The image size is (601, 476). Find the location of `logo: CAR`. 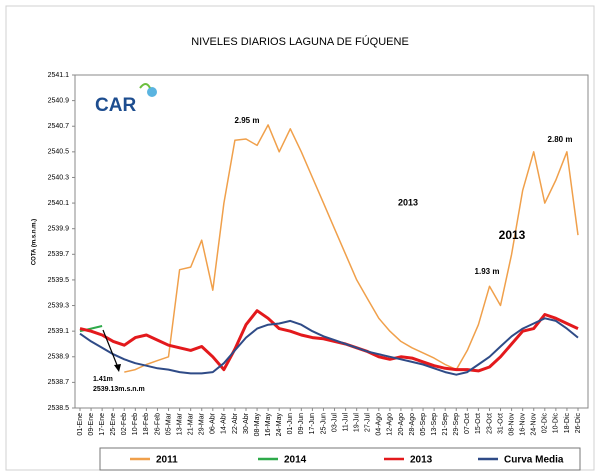

logo: CAR is located at coordinates (126, 99).